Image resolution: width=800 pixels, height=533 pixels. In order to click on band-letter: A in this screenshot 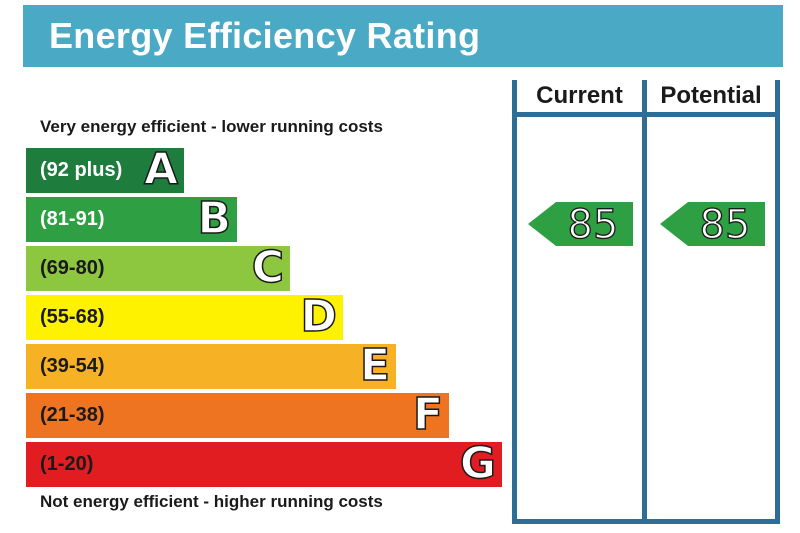, I will do `click(161, 169)`.